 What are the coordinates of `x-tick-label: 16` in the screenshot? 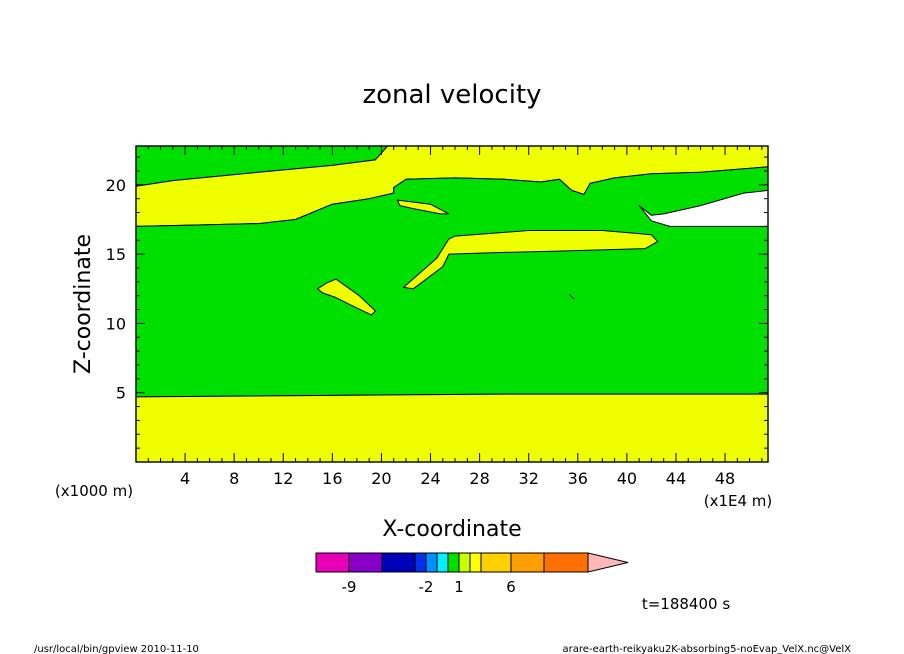 It's located at (332, 478).